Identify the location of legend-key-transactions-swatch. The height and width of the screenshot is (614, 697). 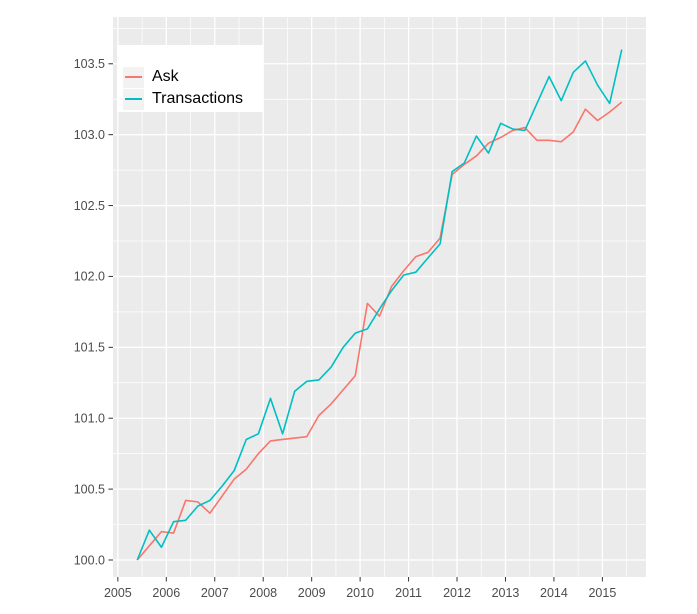
(133, 99).